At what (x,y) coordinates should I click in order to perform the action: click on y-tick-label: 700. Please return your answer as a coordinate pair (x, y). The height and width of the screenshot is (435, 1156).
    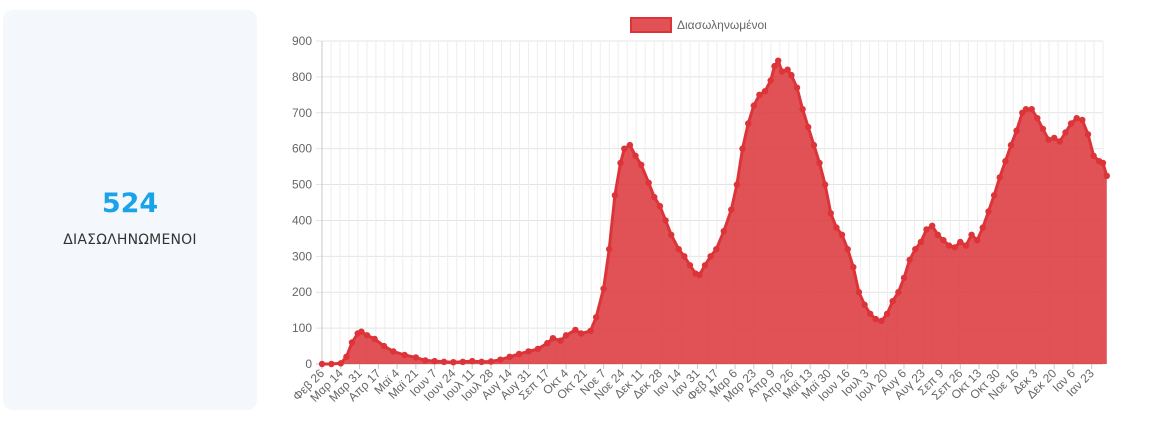
    Looking at the image, I should click on (302, 113).